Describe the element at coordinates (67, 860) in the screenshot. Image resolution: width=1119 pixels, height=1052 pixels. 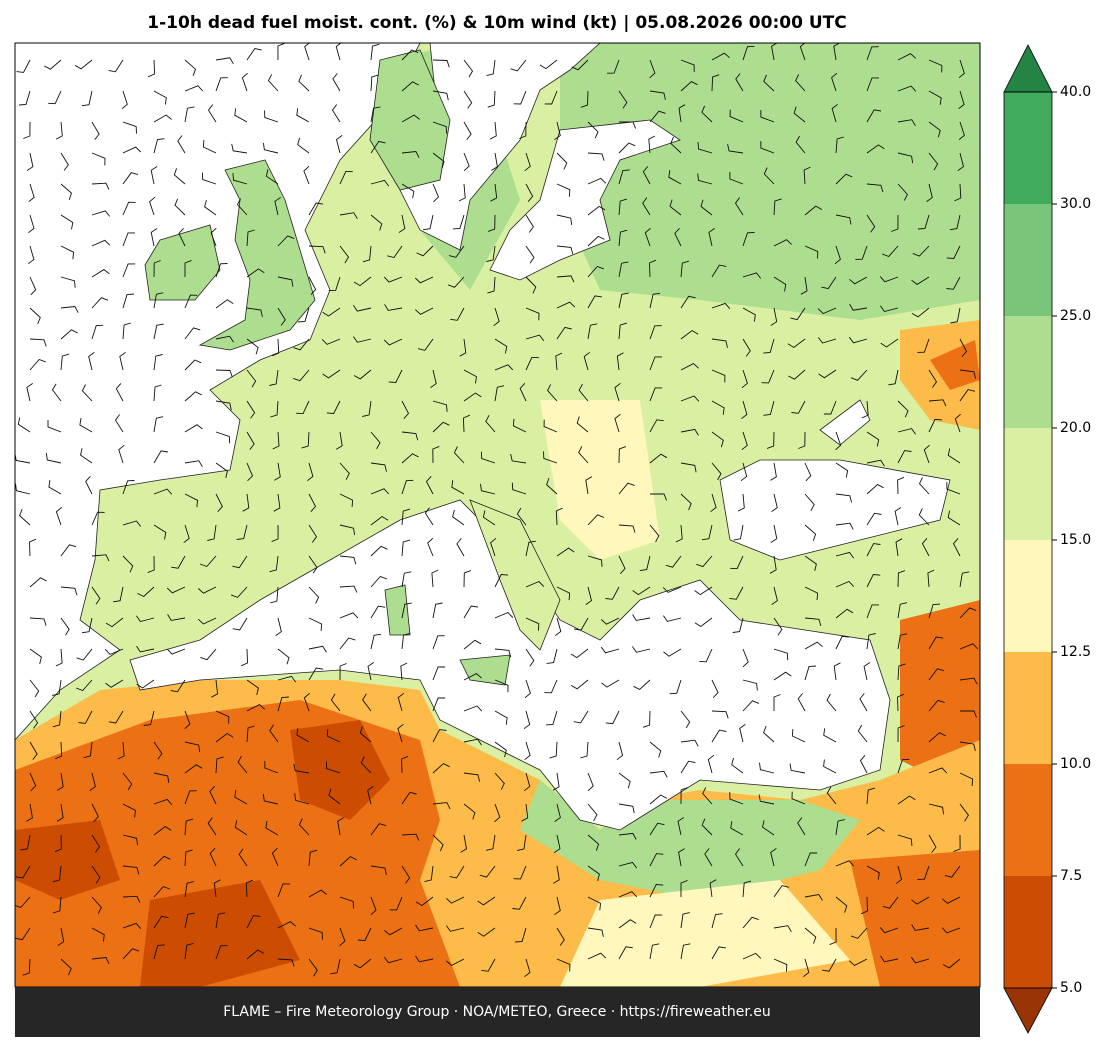
I see `land-very-dry` at that location.